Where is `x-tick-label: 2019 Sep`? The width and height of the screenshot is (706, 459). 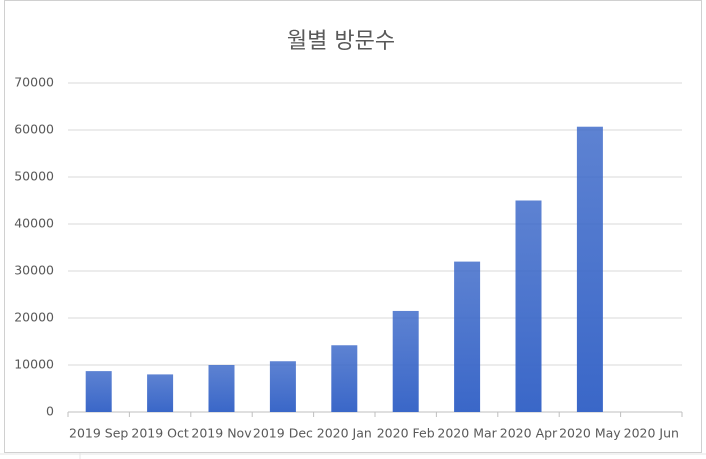
x-tick-label: 2019 Sep is located at coordinates (98, 433).